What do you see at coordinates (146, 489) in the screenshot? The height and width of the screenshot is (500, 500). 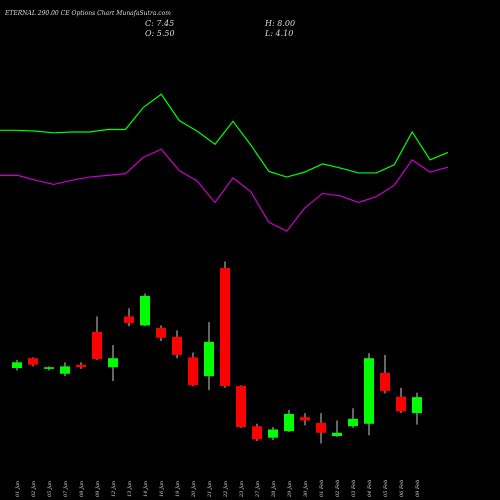 I see `x-tick-label: 14 Jan` at bounding box center [146, 489].